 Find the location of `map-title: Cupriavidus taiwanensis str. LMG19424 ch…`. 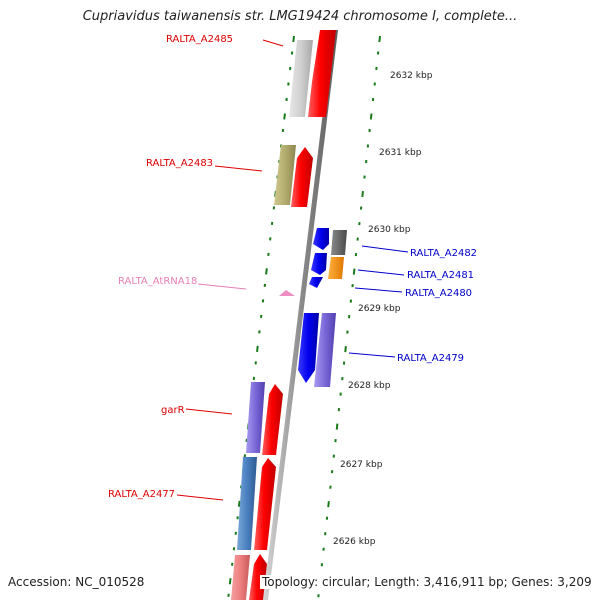

map-title: Cupriavidus taiwanensis str. LMG19424 ch… is located at coordinates (300, 16).